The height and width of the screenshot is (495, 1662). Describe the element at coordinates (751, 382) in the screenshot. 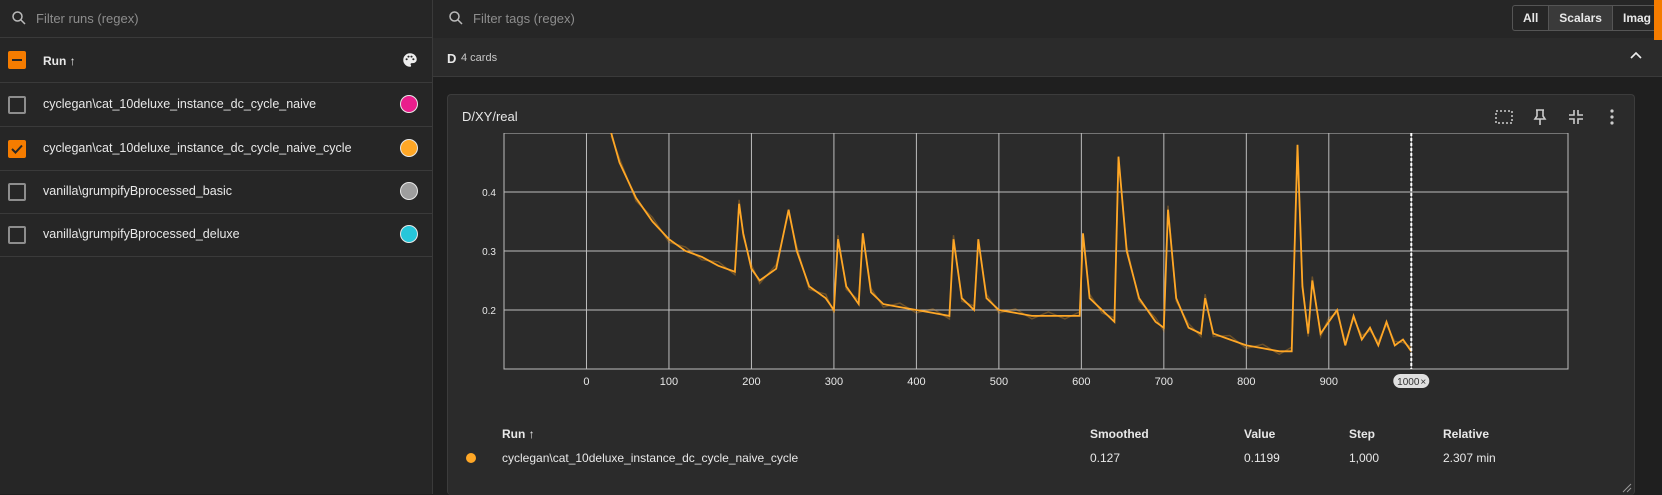

I see `x-tick-label: 200` at that location.